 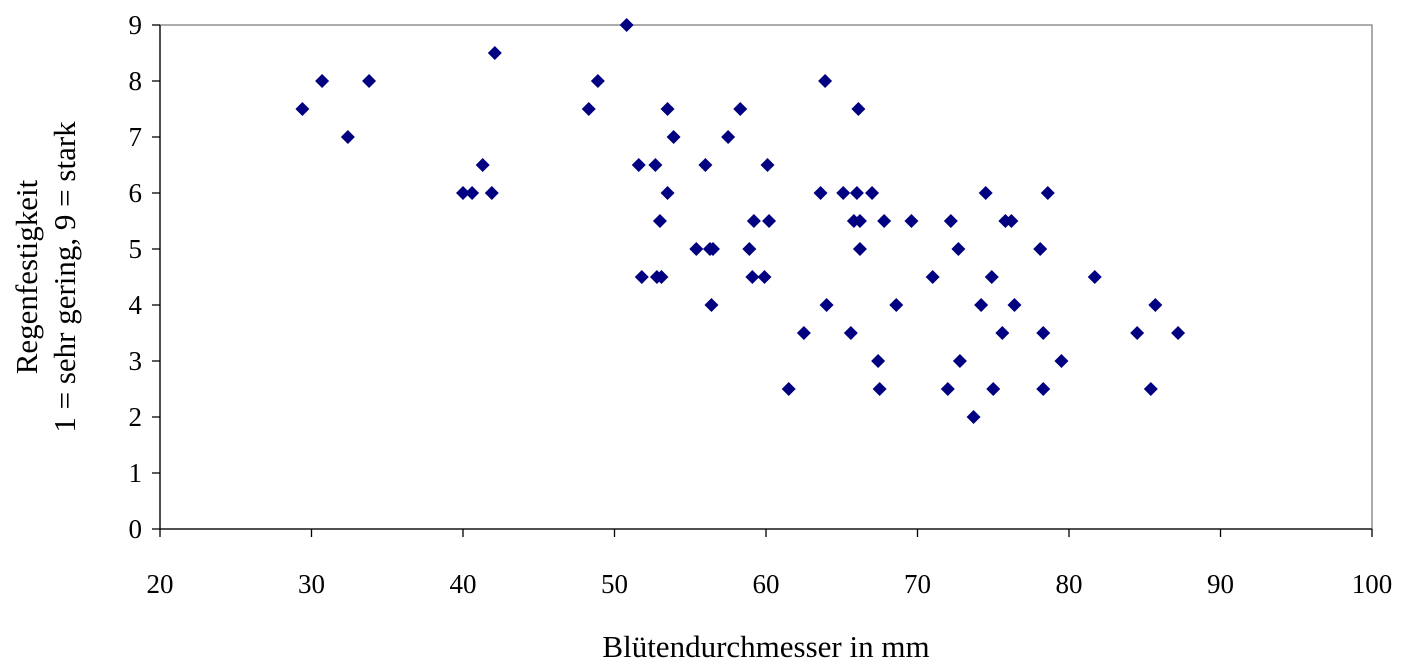 I want to click on y-tick-label: 7, so click(x=136, y=137).